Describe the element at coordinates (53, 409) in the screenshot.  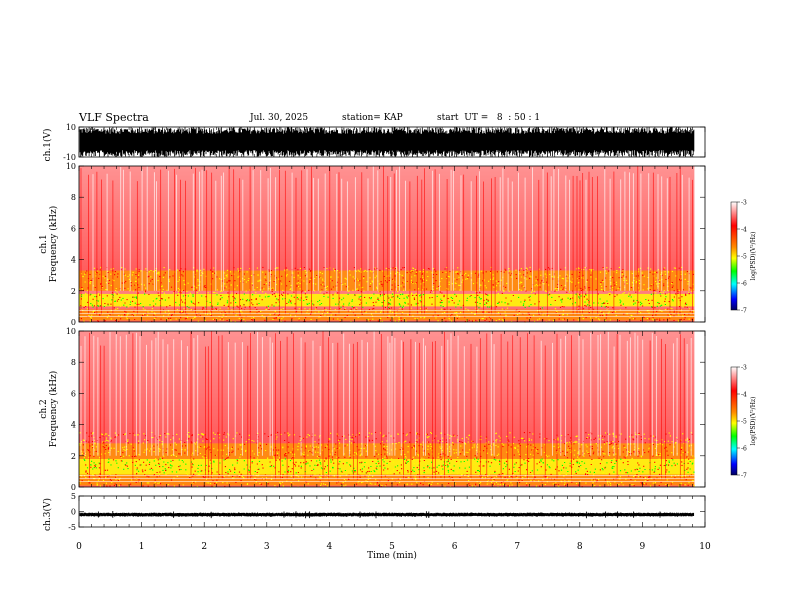
I see `ch2-ylabel-line: Frequency (kHz)` at that location.